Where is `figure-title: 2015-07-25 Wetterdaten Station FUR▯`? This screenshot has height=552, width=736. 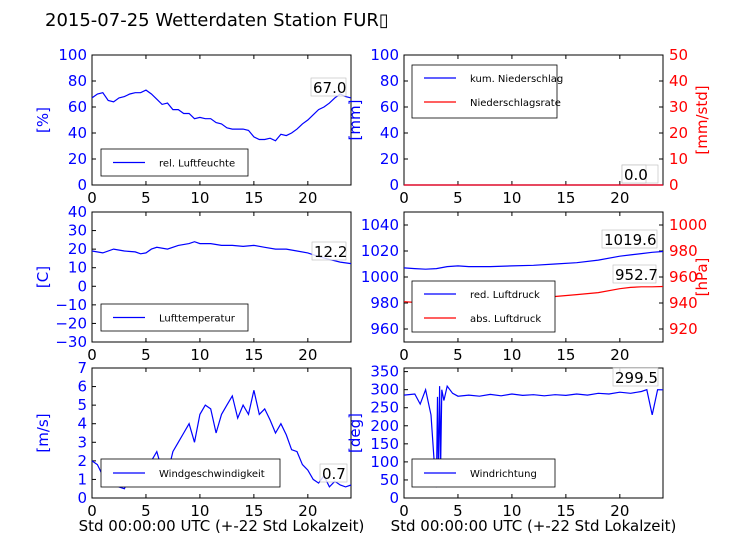
figure-title: 2015-07-25 Wetterdaten Station FUR▯ is located at coordinates (217, 20).